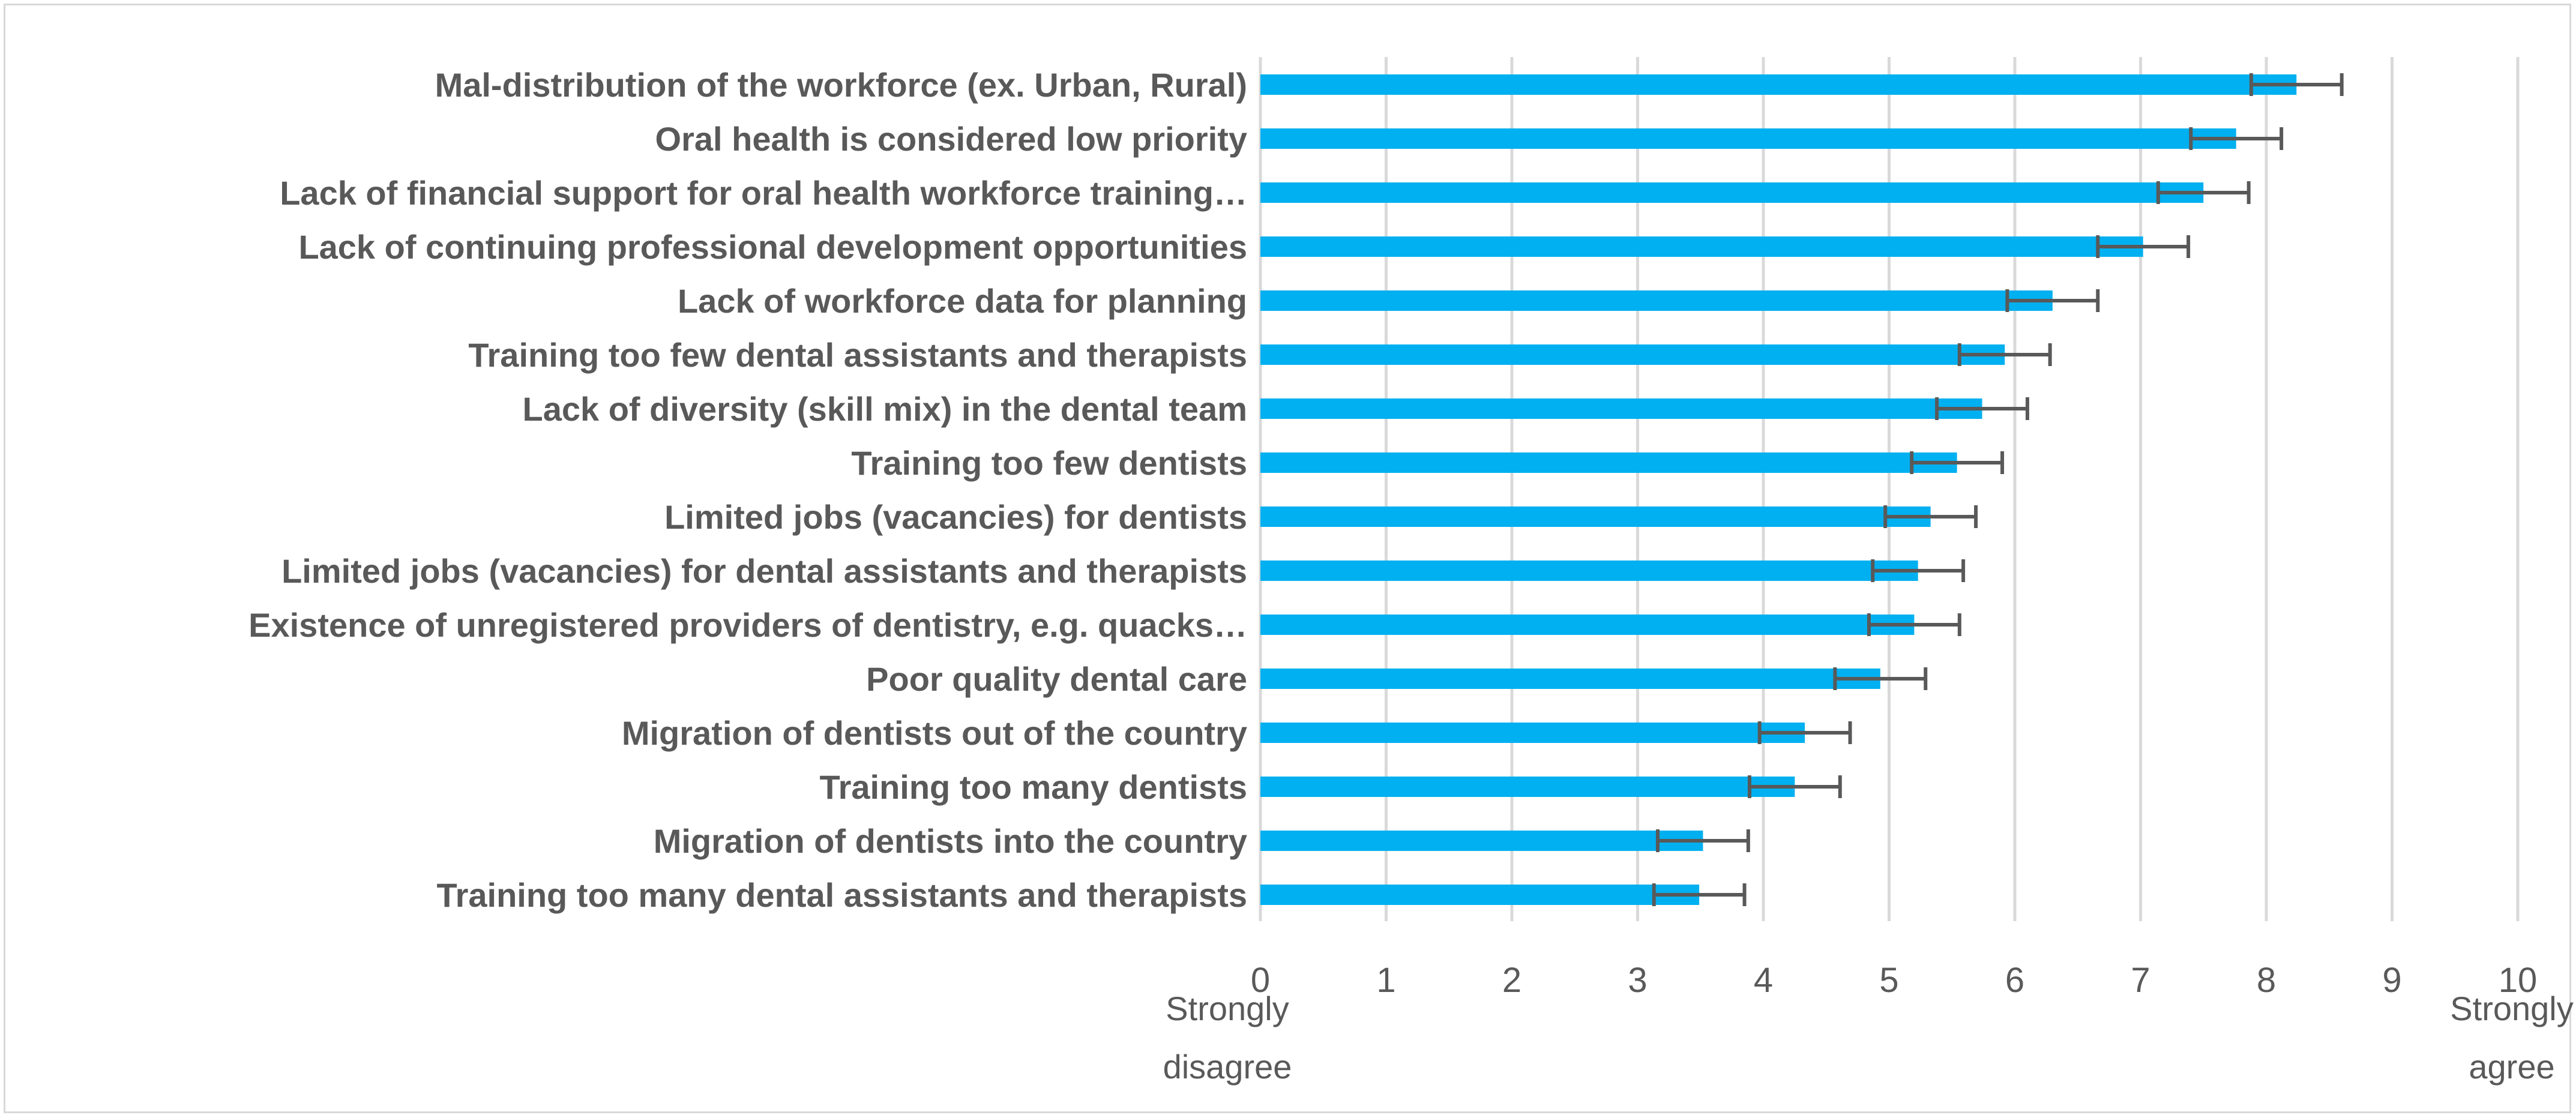 This screenshot has width=2576, height=1118. What do you see at coordinates (2511, 1009) in the screenshot?
I see `anchor-high-line1: Strongly` at bounding box center [2511, 1009].